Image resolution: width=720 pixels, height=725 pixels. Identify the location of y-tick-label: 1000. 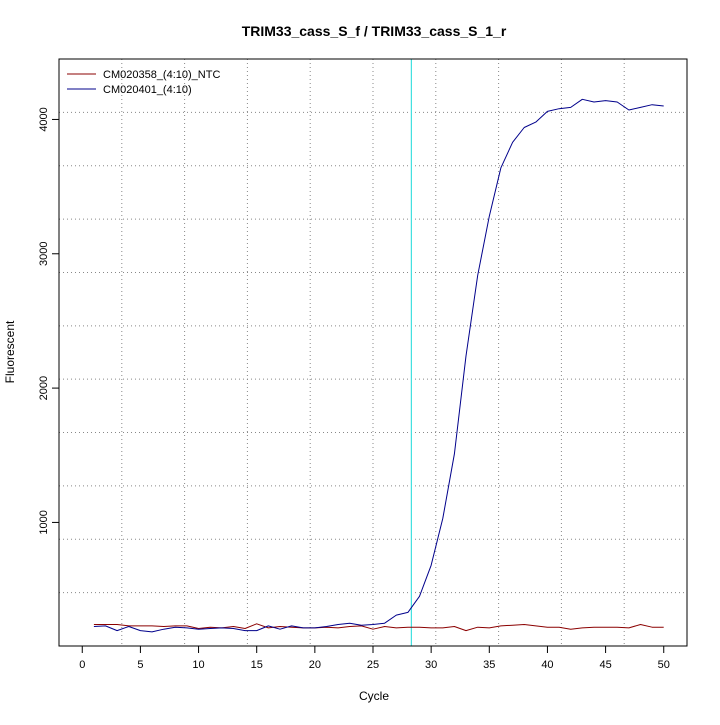
(44, 522).